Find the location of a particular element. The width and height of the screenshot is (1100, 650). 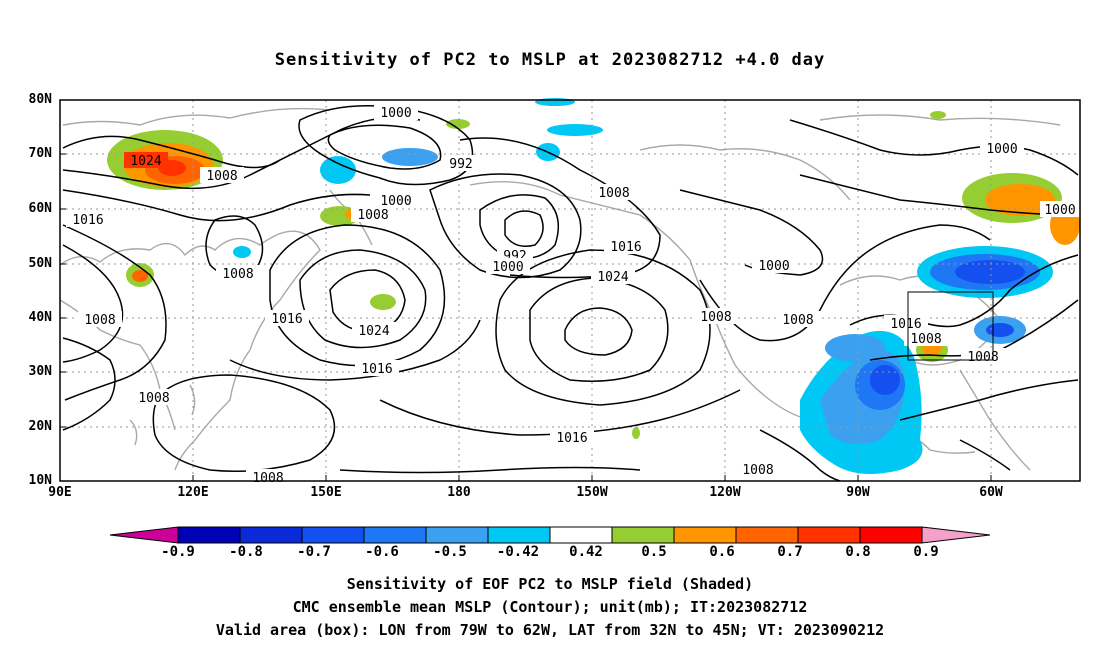

lon-label: 90E is located at coordinates (60, 492).